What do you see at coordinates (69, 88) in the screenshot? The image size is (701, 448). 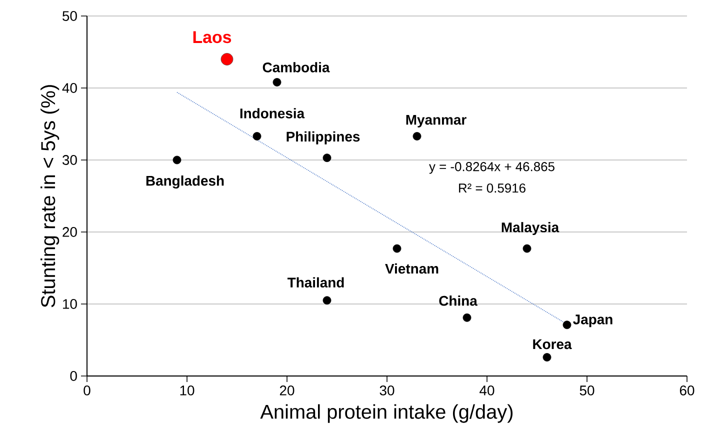 I see `y-tick-label: 40` at bounding box center [69, 88].